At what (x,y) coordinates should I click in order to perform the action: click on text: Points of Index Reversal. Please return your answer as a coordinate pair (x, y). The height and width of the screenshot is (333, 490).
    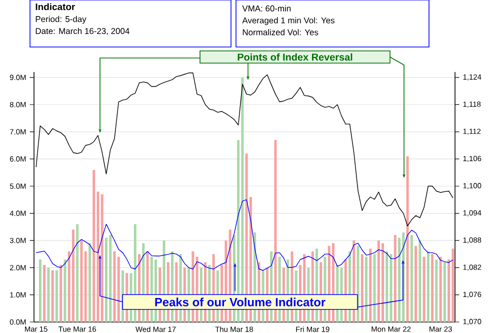
    Looking at the image, I should click on (295, 57).